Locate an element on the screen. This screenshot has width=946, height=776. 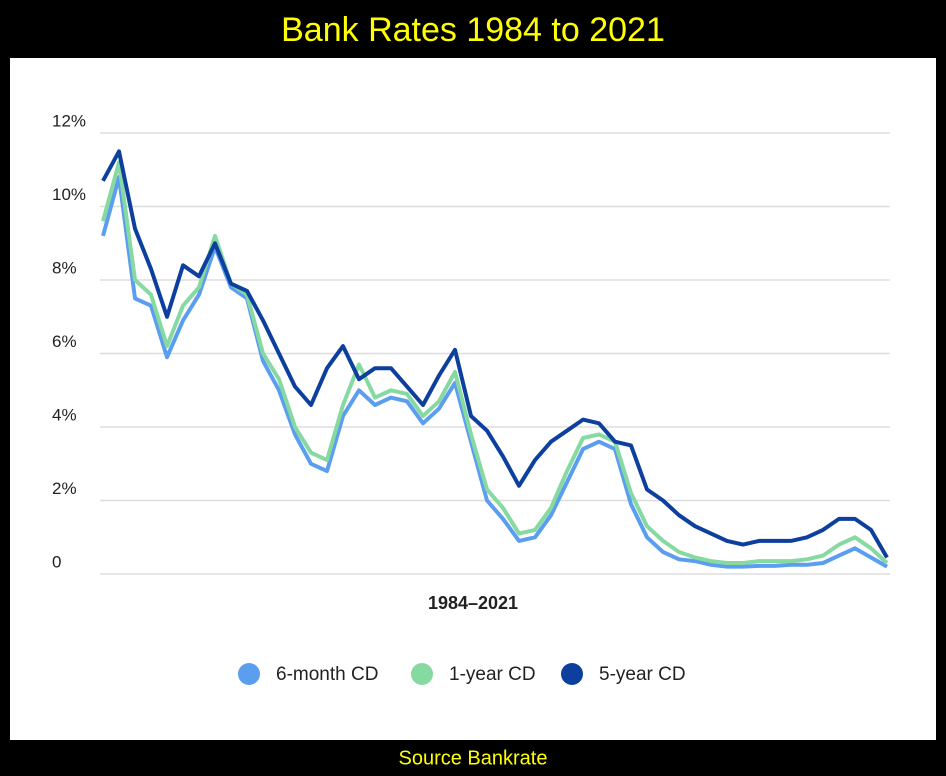
y-tick-label: 6% is located at coordinates (64, 341).